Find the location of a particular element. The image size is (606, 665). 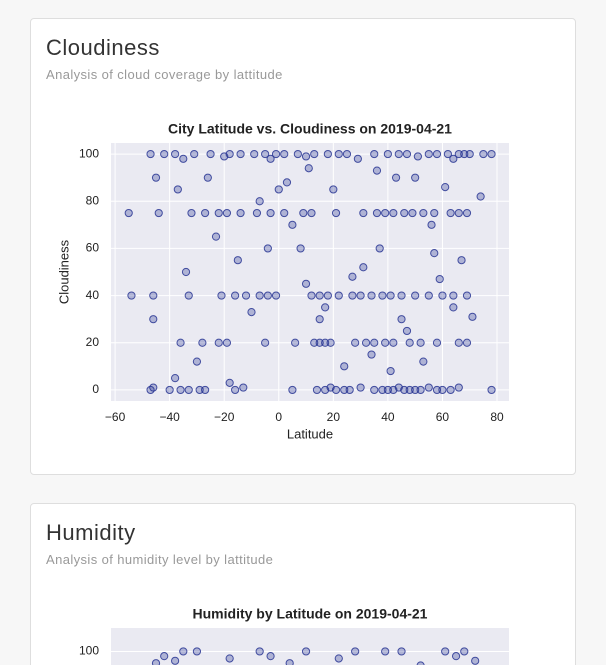

y-tick-label: 0 is located at coordinates (95, 389).